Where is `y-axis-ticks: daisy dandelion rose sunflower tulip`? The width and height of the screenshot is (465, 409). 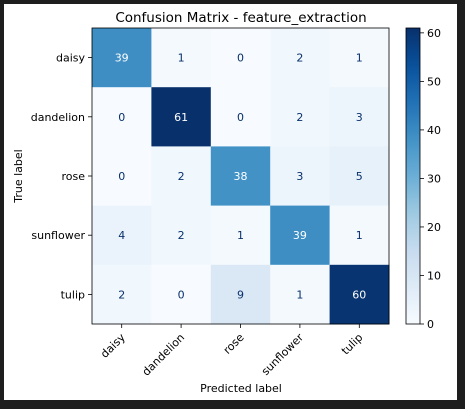
y-axis-ticks: daisy dandelion rose sunflower tulip is located at coordinates (61, 177).